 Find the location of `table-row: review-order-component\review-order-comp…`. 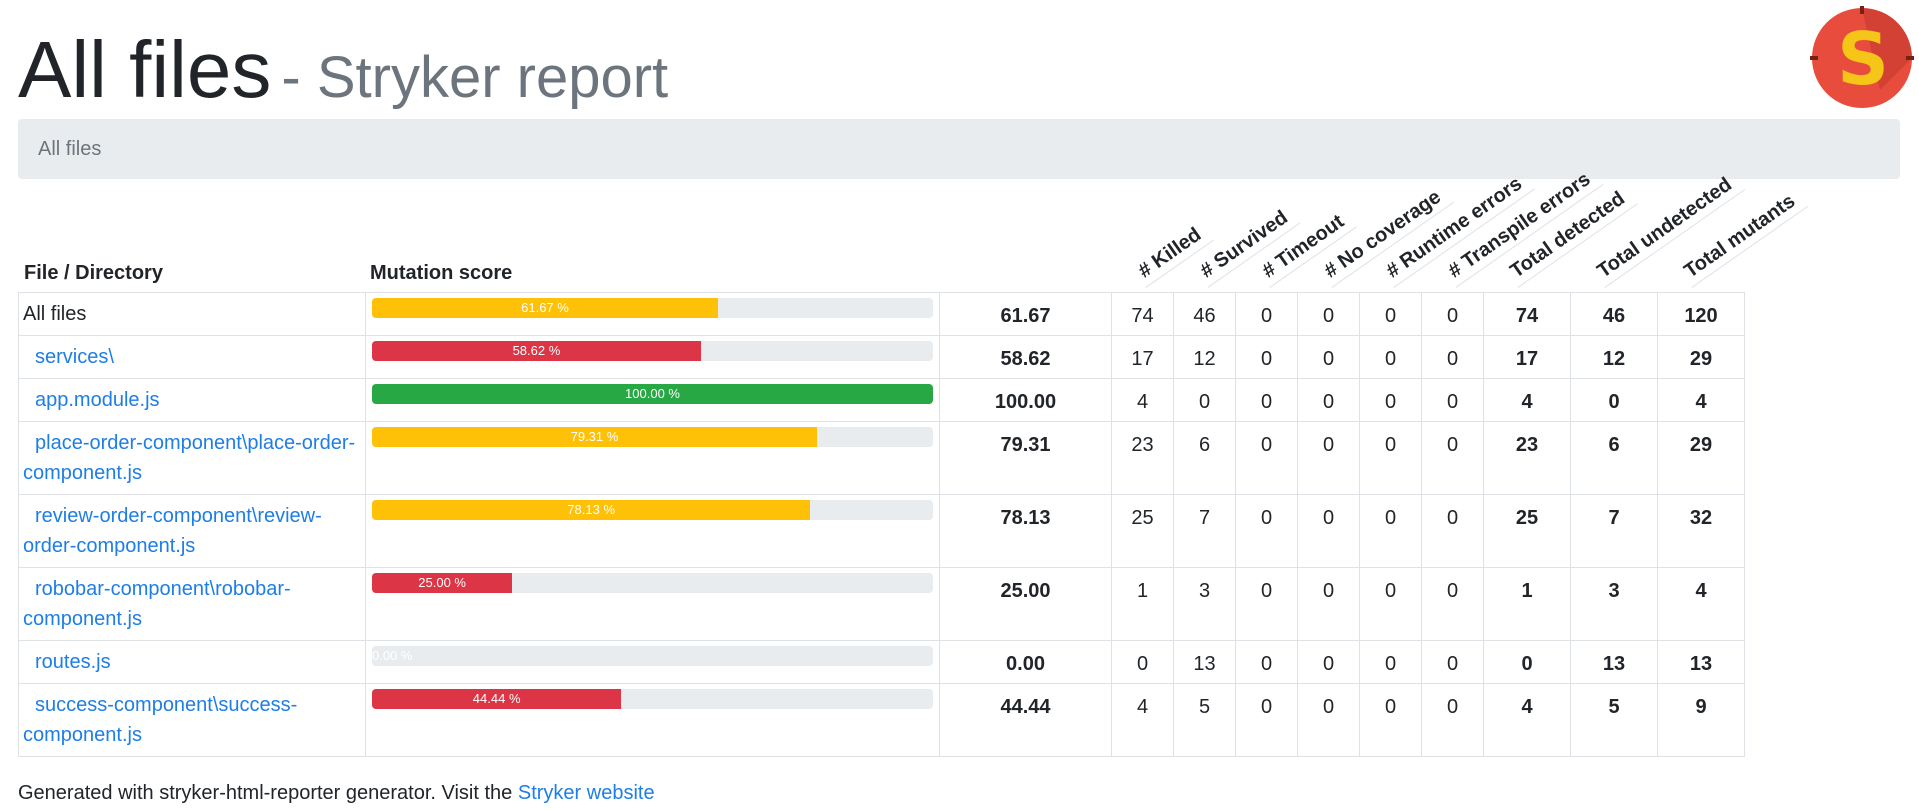

table-row: review-order-component\review-order-comp… is located at coordinates (881, 531).